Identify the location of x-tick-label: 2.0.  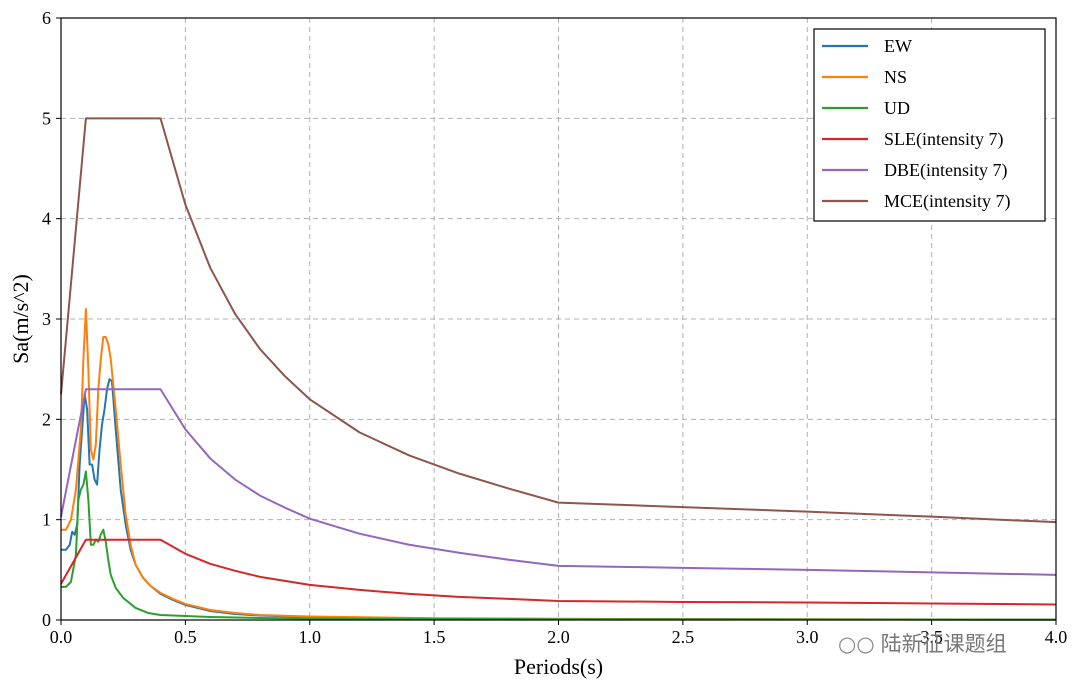
(558, 637).